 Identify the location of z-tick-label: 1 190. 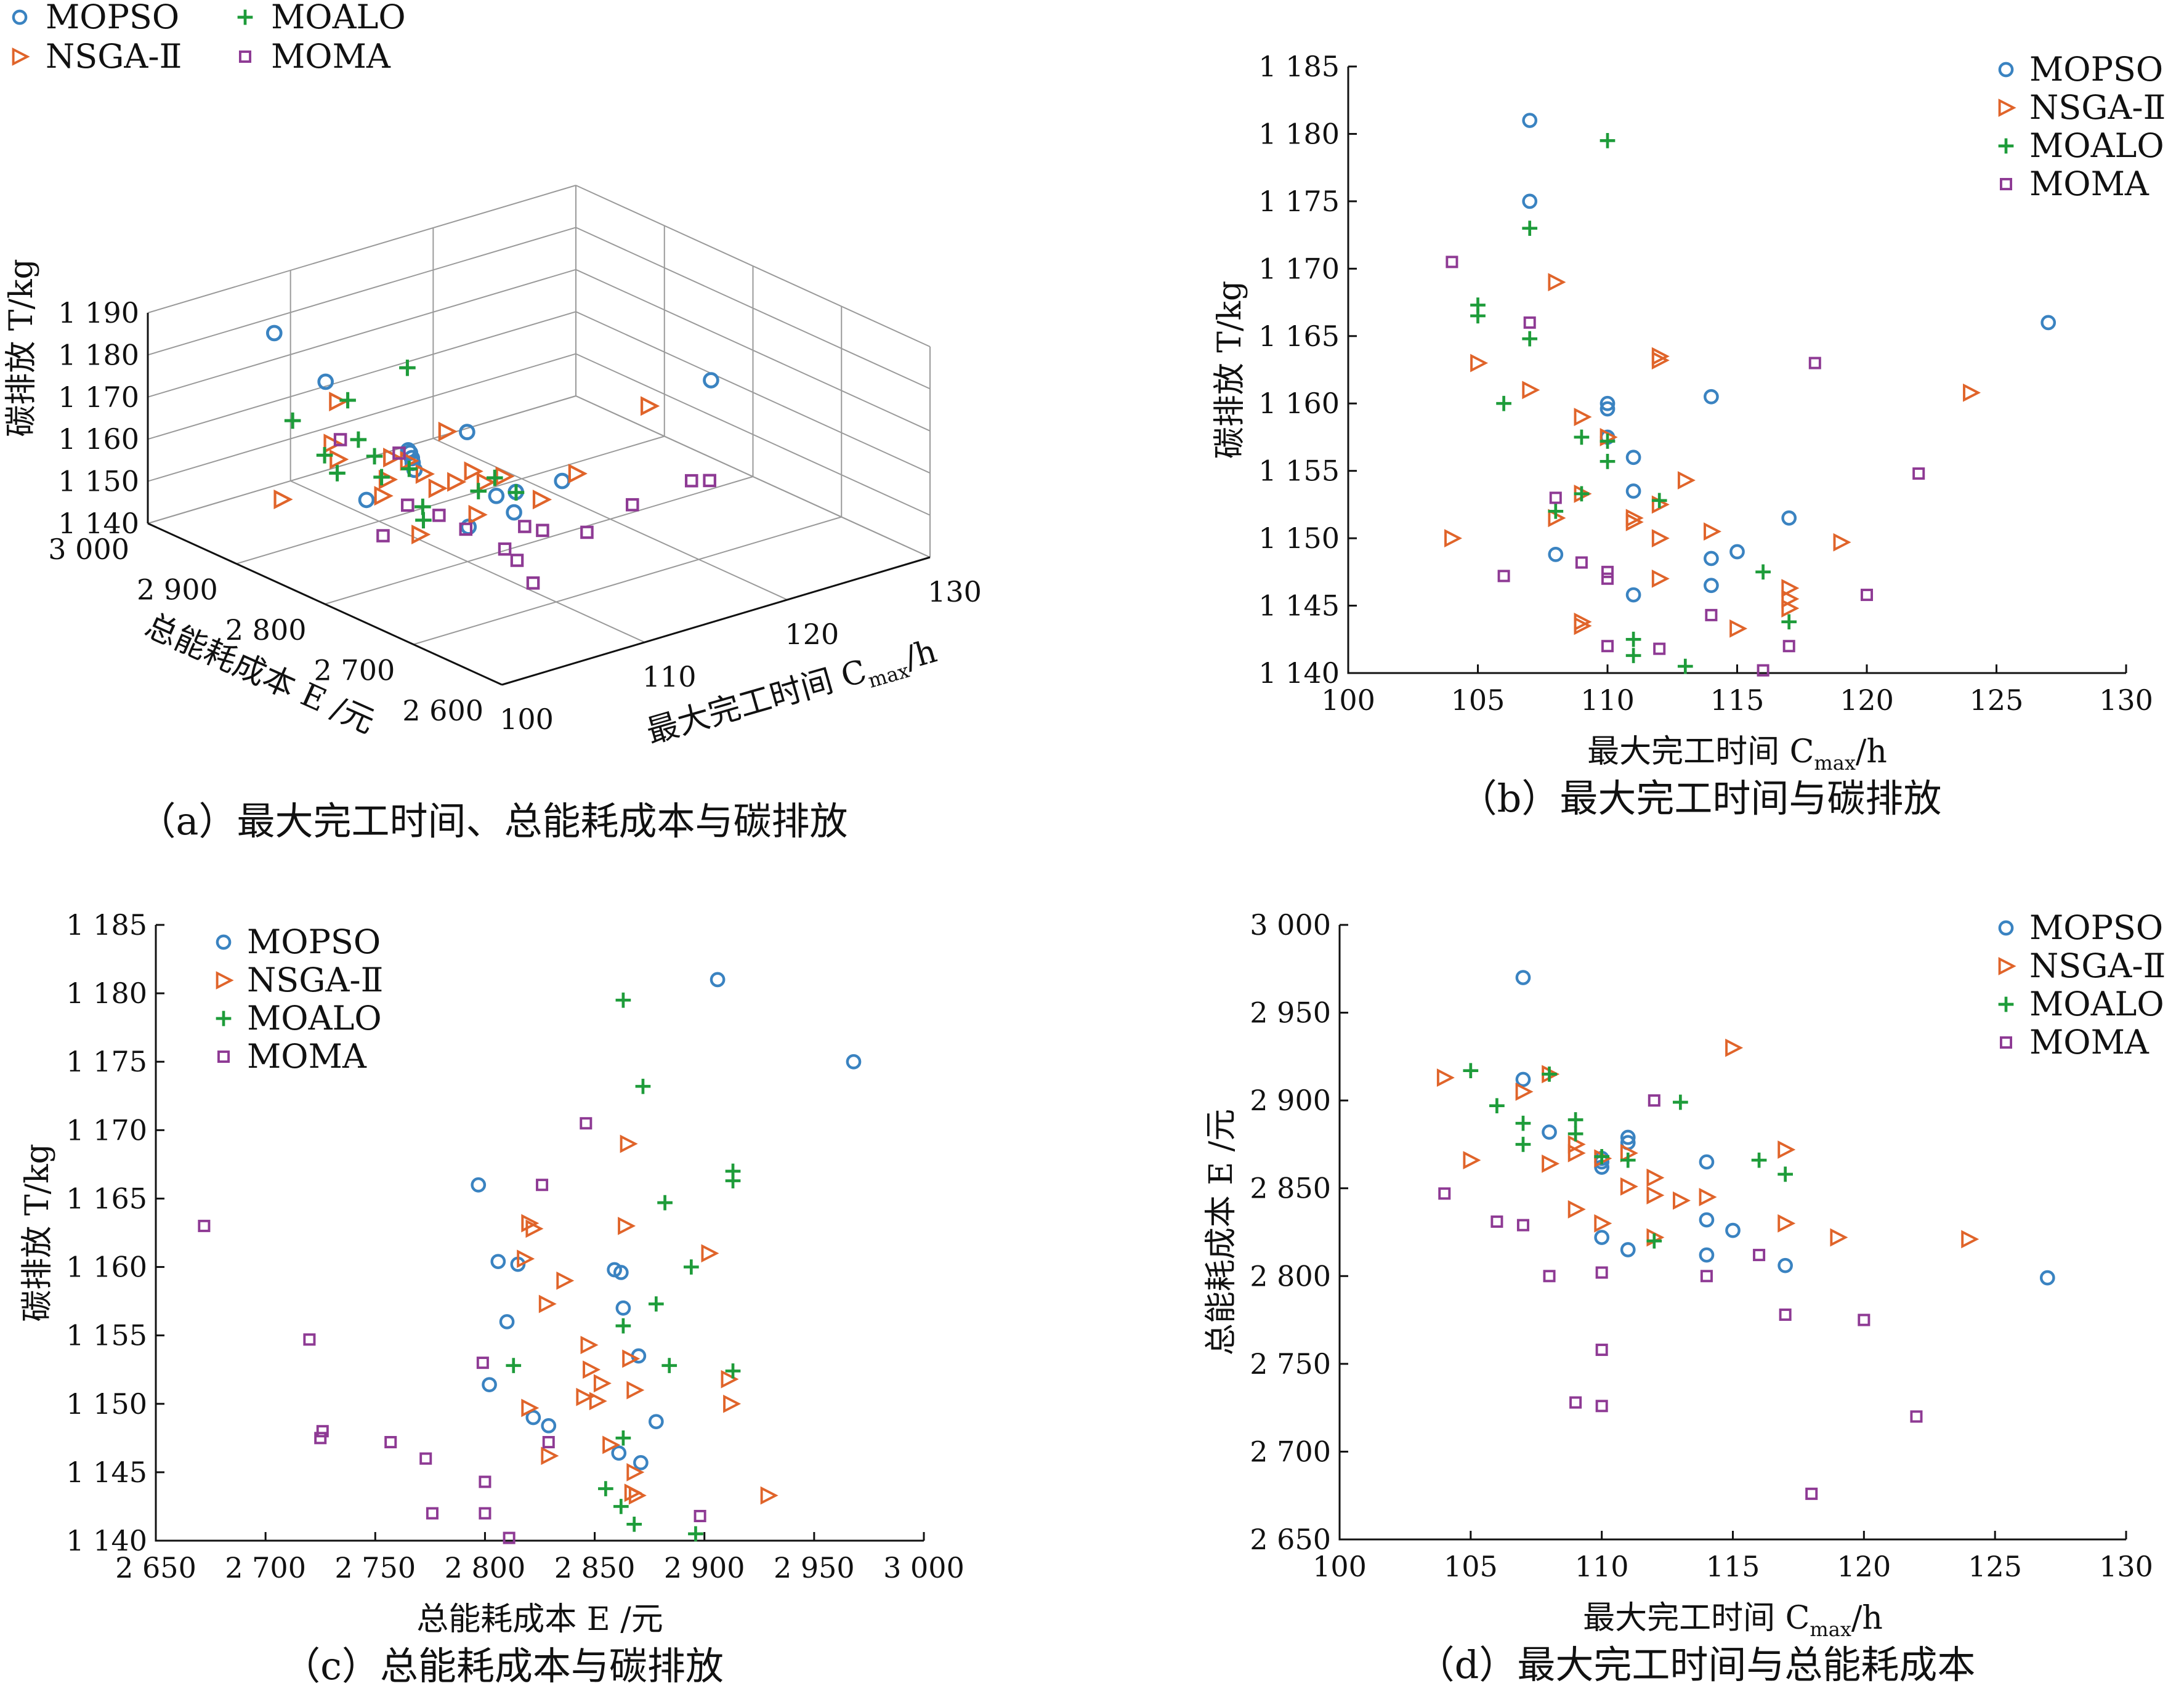
(99, 312).